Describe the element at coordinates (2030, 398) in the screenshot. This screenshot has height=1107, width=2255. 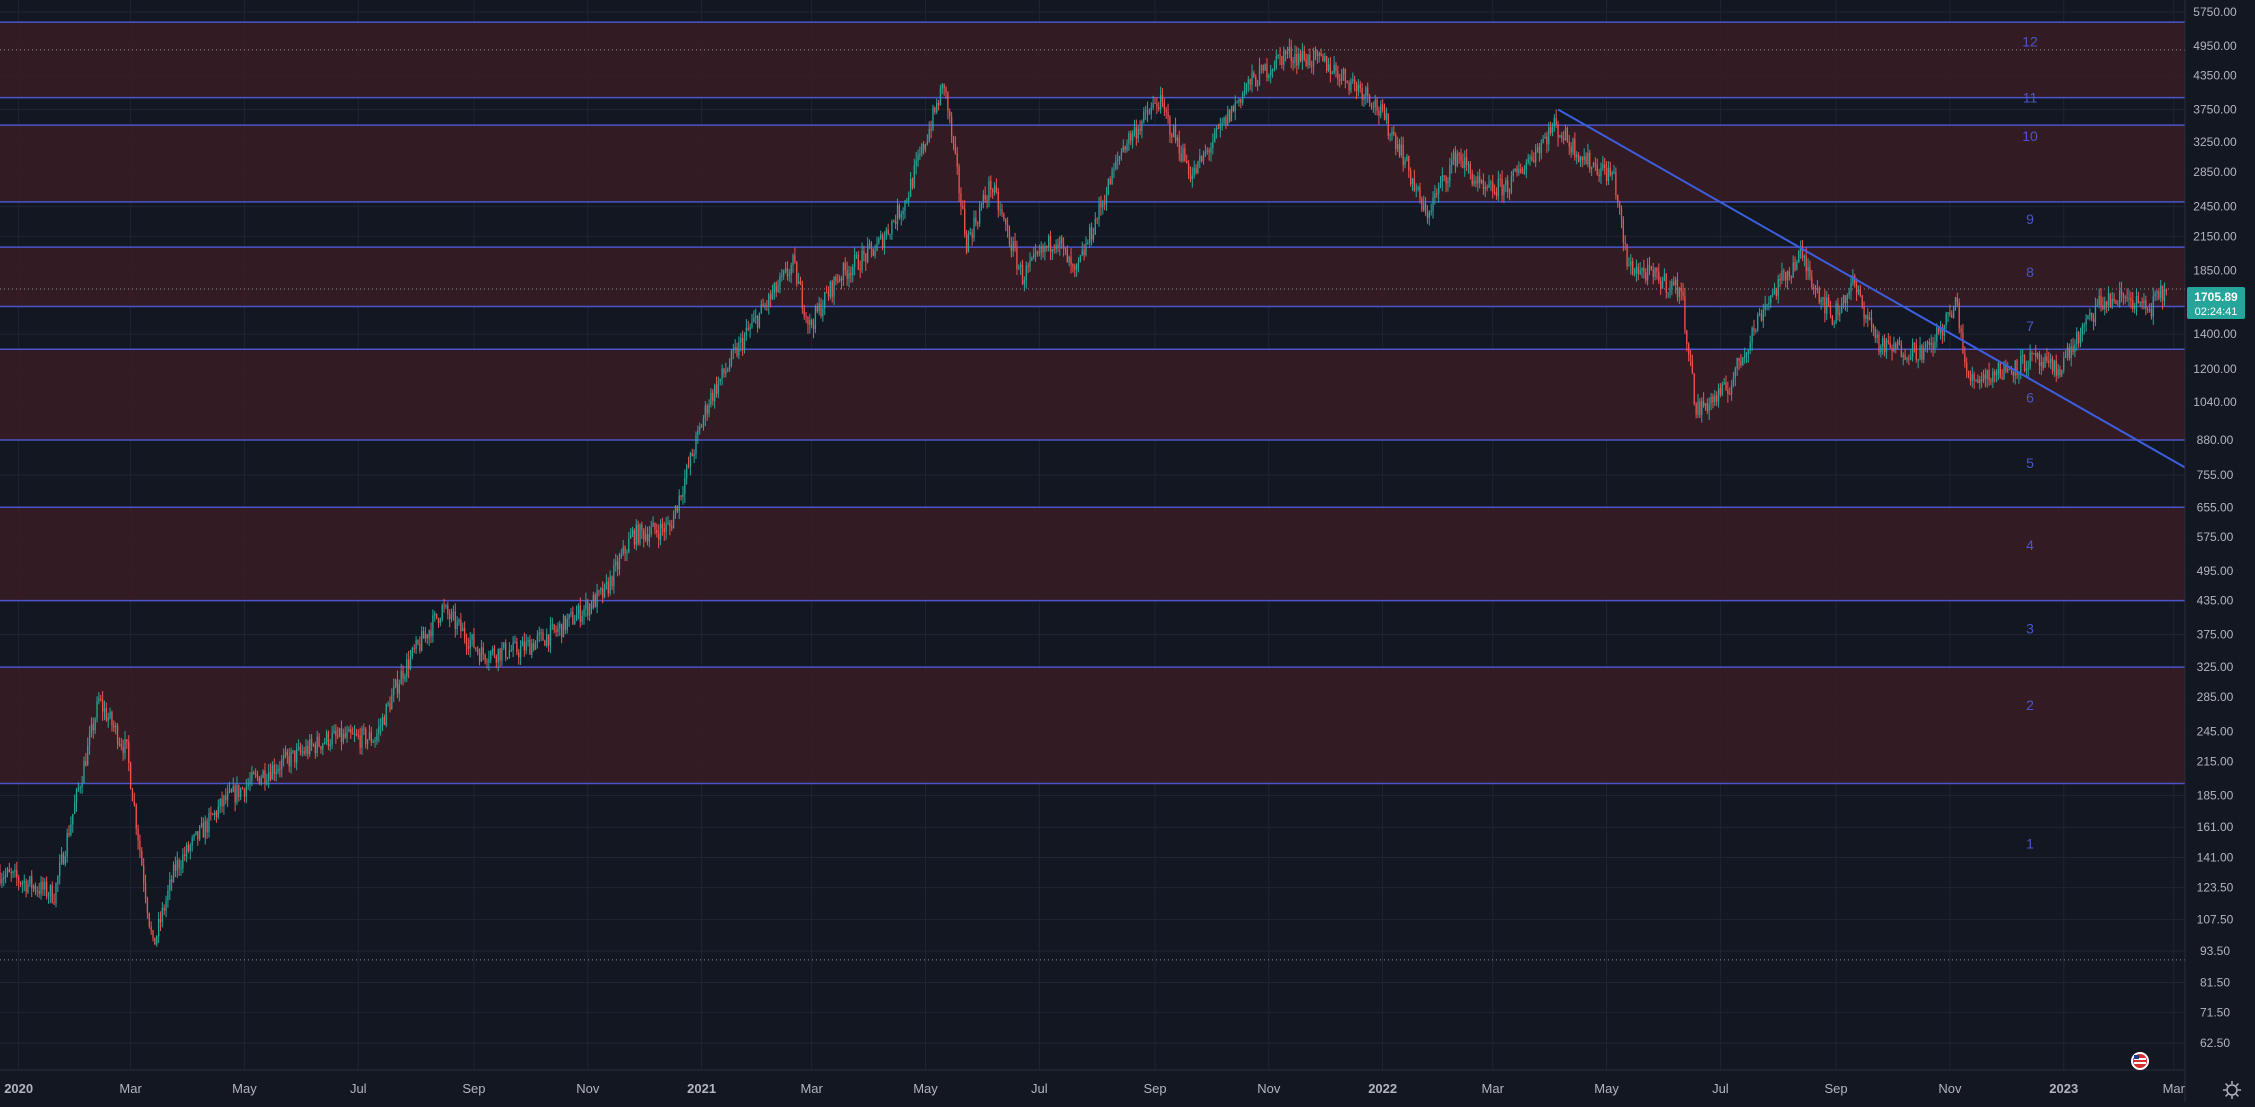
I see `zone-label: 6` at that location.